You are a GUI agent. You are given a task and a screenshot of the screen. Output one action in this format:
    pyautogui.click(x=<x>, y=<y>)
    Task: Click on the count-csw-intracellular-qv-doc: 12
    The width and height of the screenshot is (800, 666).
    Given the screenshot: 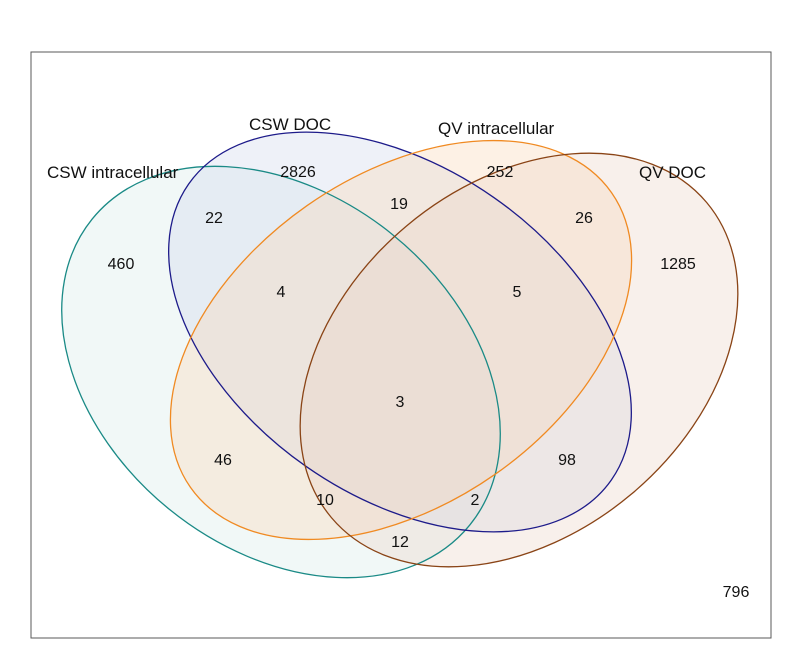 What is the action you would take?
    pyautogui.click(x=400, y=542)
    